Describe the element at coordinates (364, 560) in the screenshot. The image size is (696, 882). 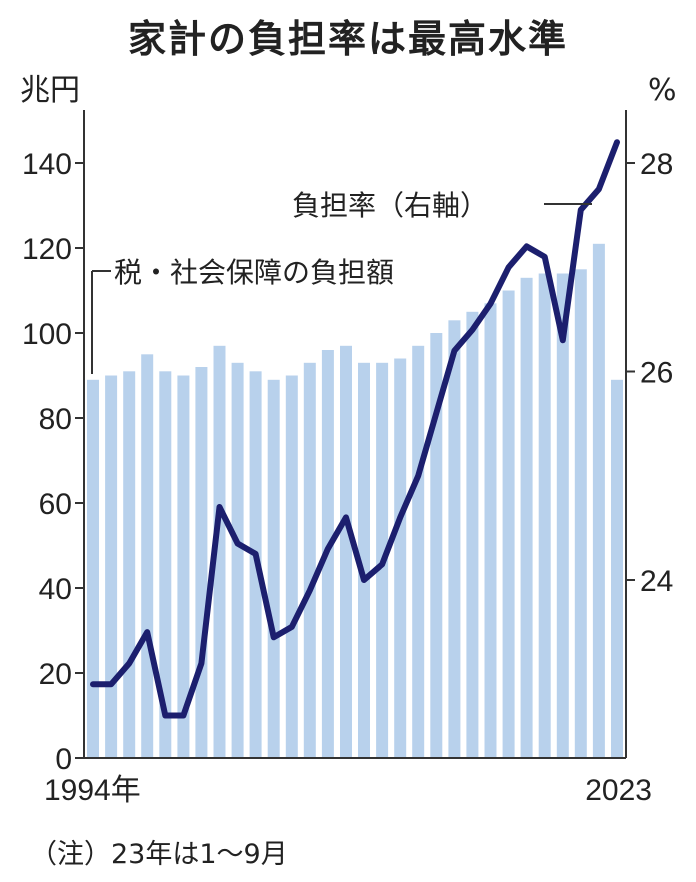
I see `bar-2009` at that location.